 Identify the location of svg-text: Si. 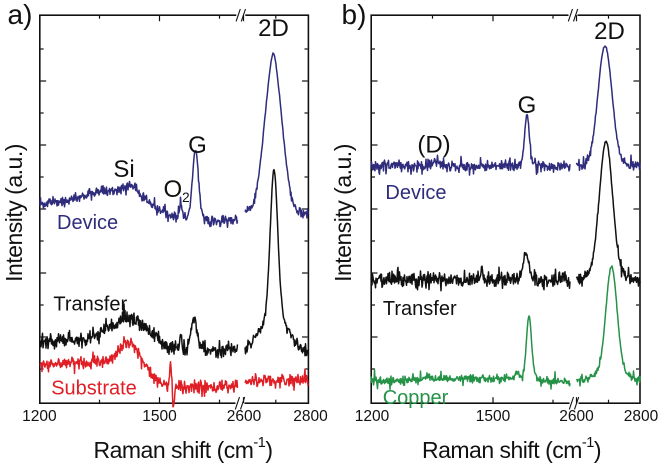
(123, 169).